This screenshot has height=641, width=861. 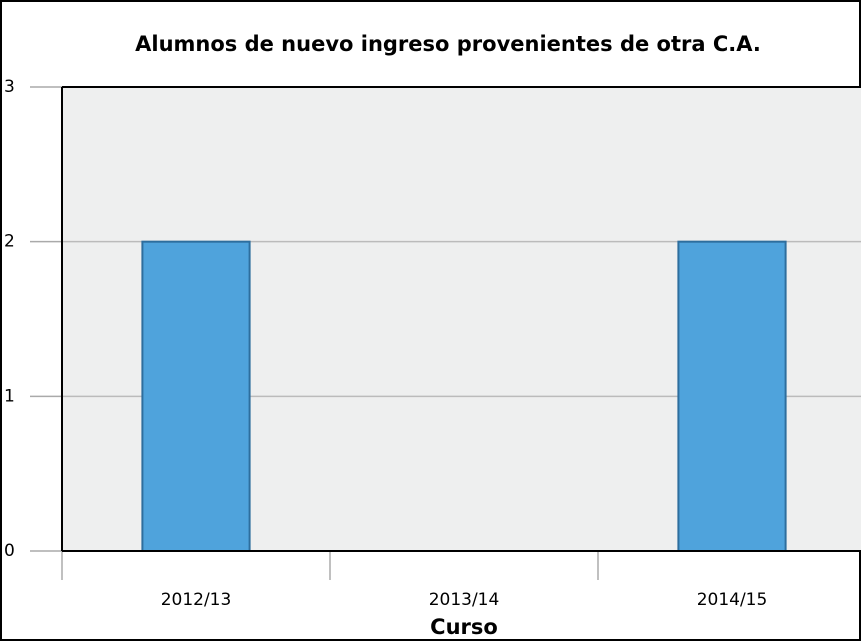 I want to click on x-tick-label: 2012/13, so click(x=196, y=600).